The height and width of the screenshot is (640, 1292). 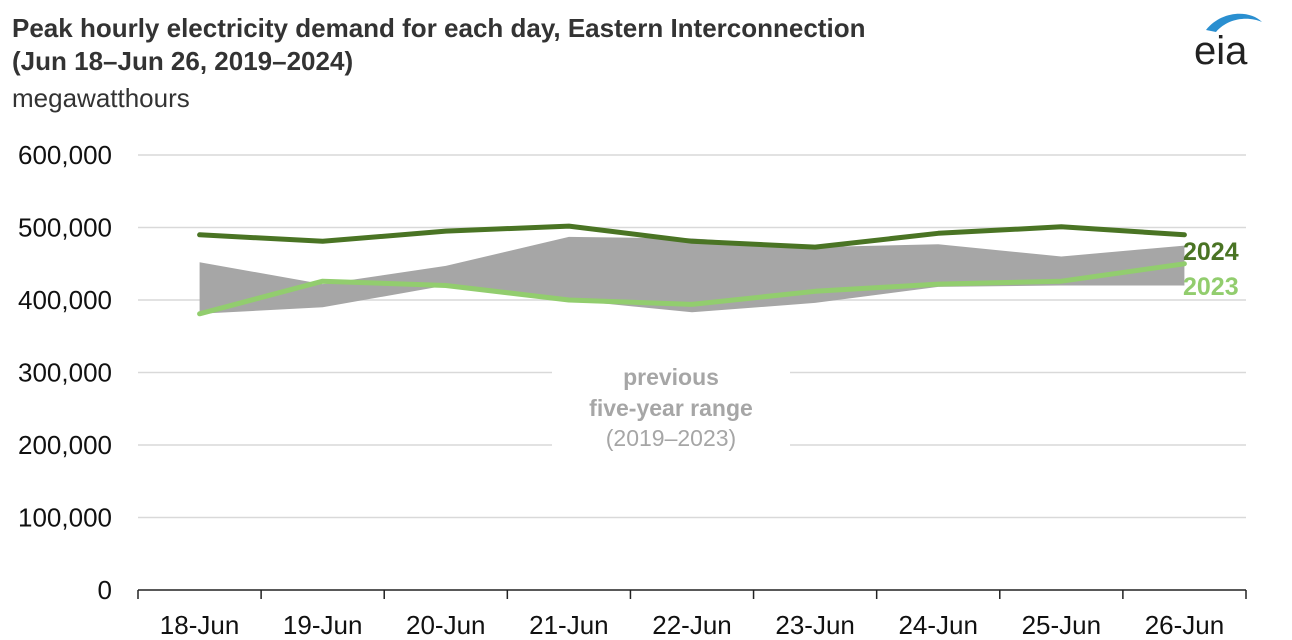 What do you see at coordinates (446, 625) in the screenshot?
I see `x-tick-label: 20-Jun` at bounding box center [446, 625].